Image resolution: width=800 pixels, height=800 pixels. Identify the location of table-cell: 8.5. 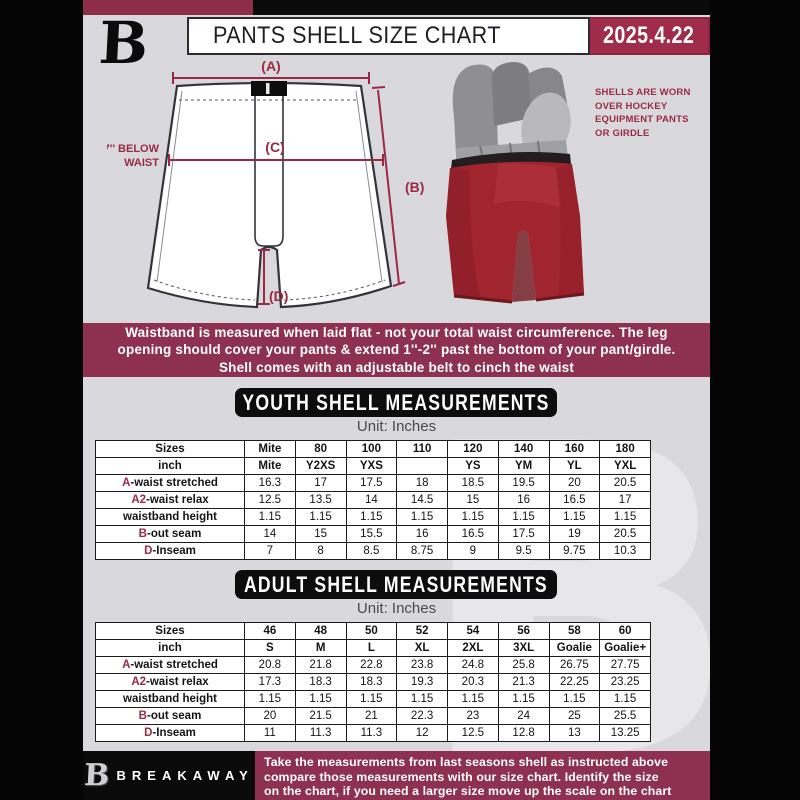
(371, 551).